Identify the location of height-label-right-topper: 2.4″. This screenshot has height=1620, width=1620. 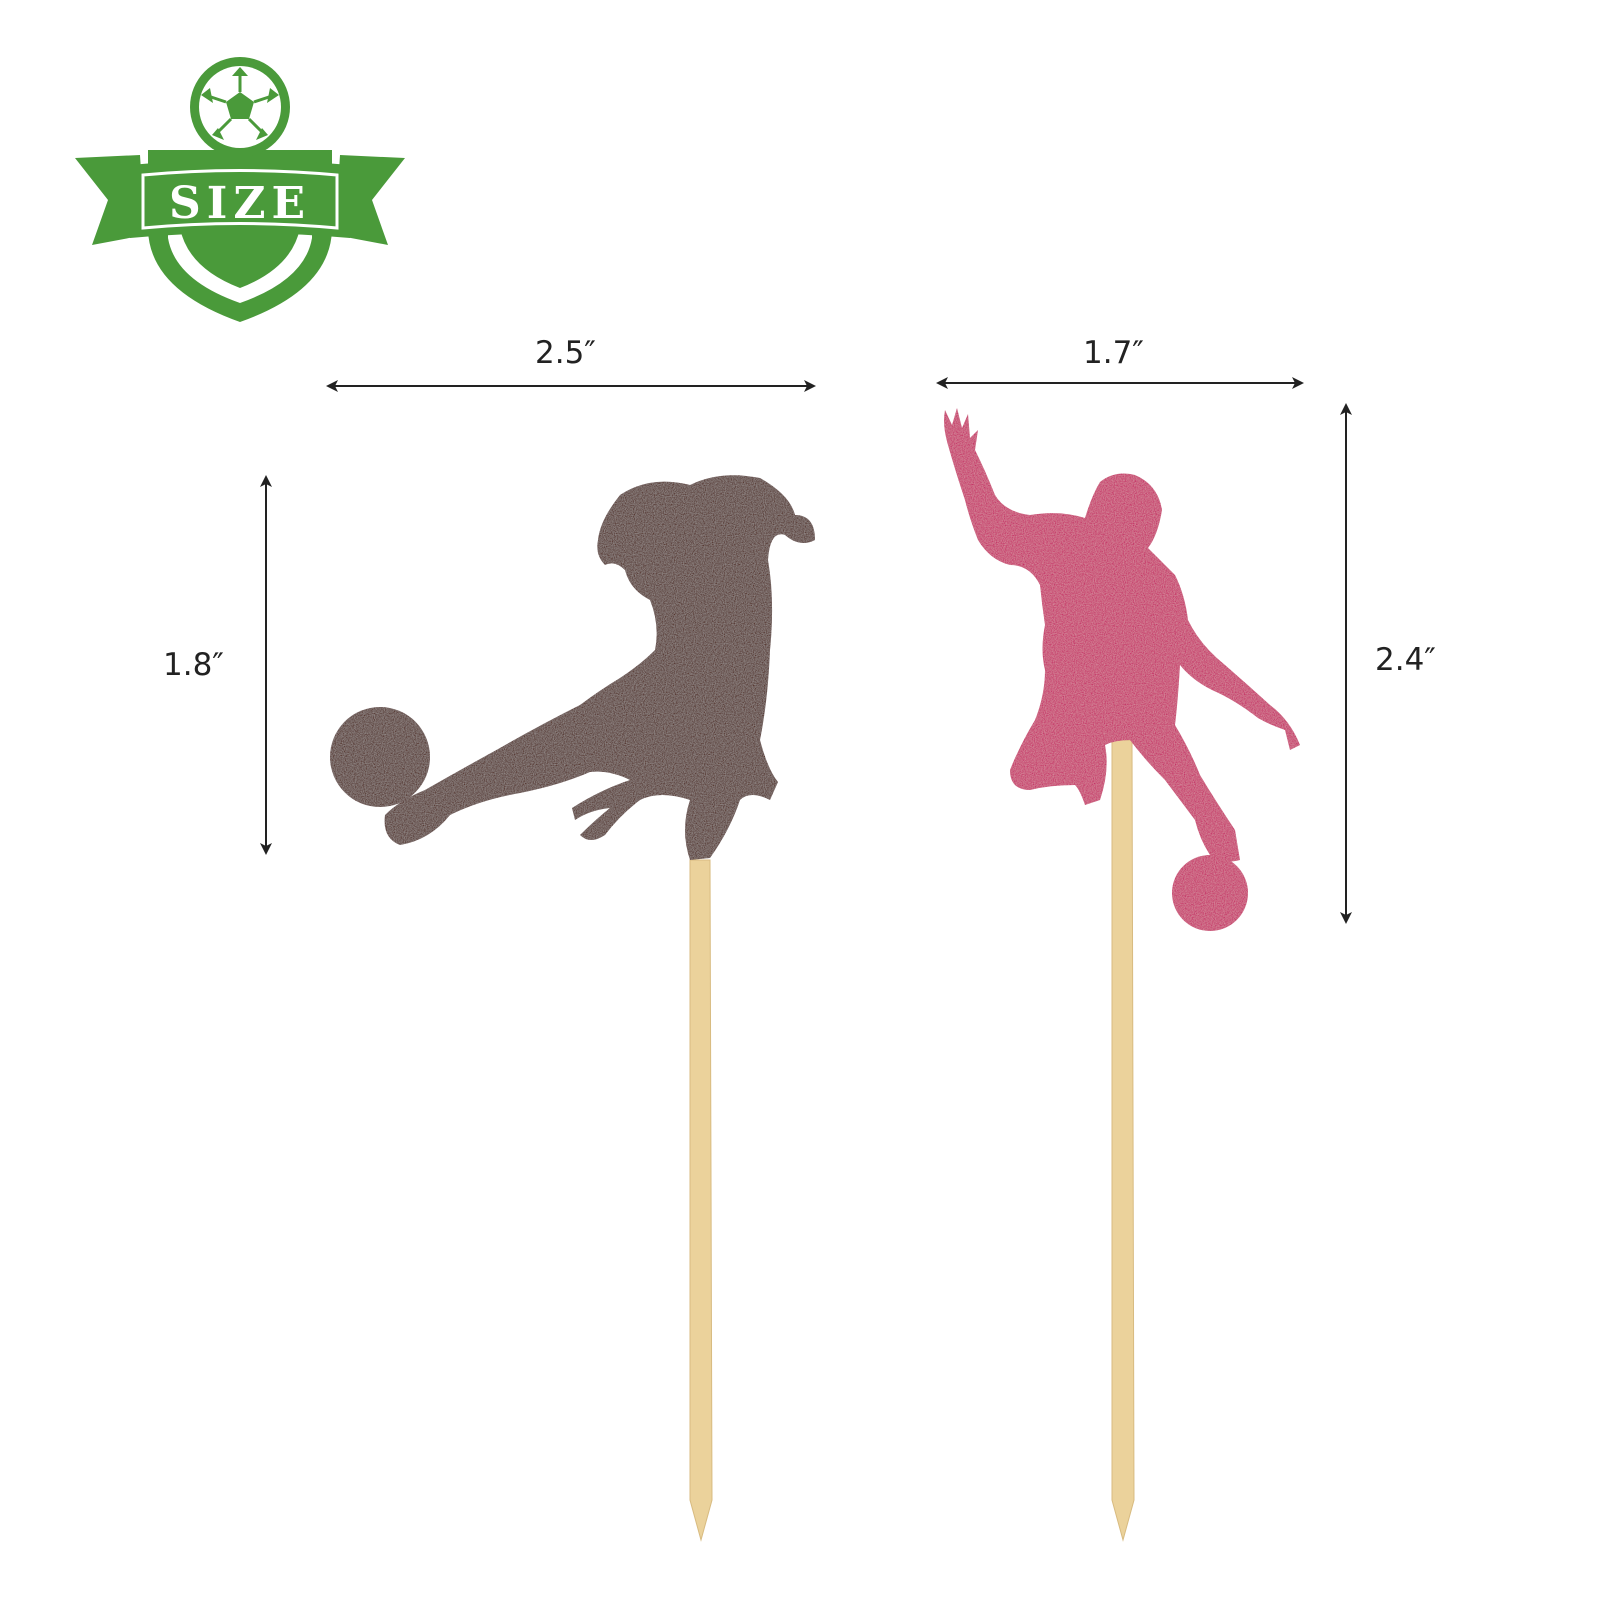
(1405, 660).